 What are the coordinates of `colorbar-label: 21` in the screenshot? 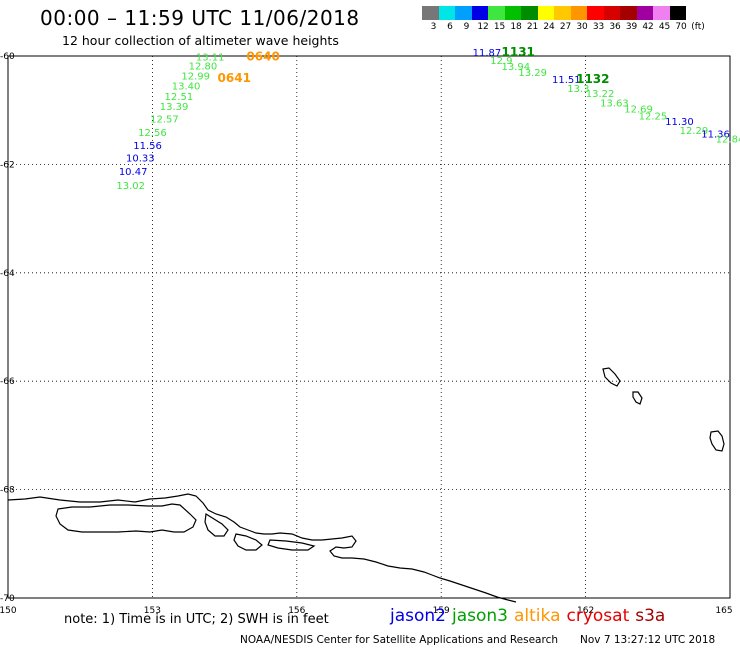 It's located at (532, 27).